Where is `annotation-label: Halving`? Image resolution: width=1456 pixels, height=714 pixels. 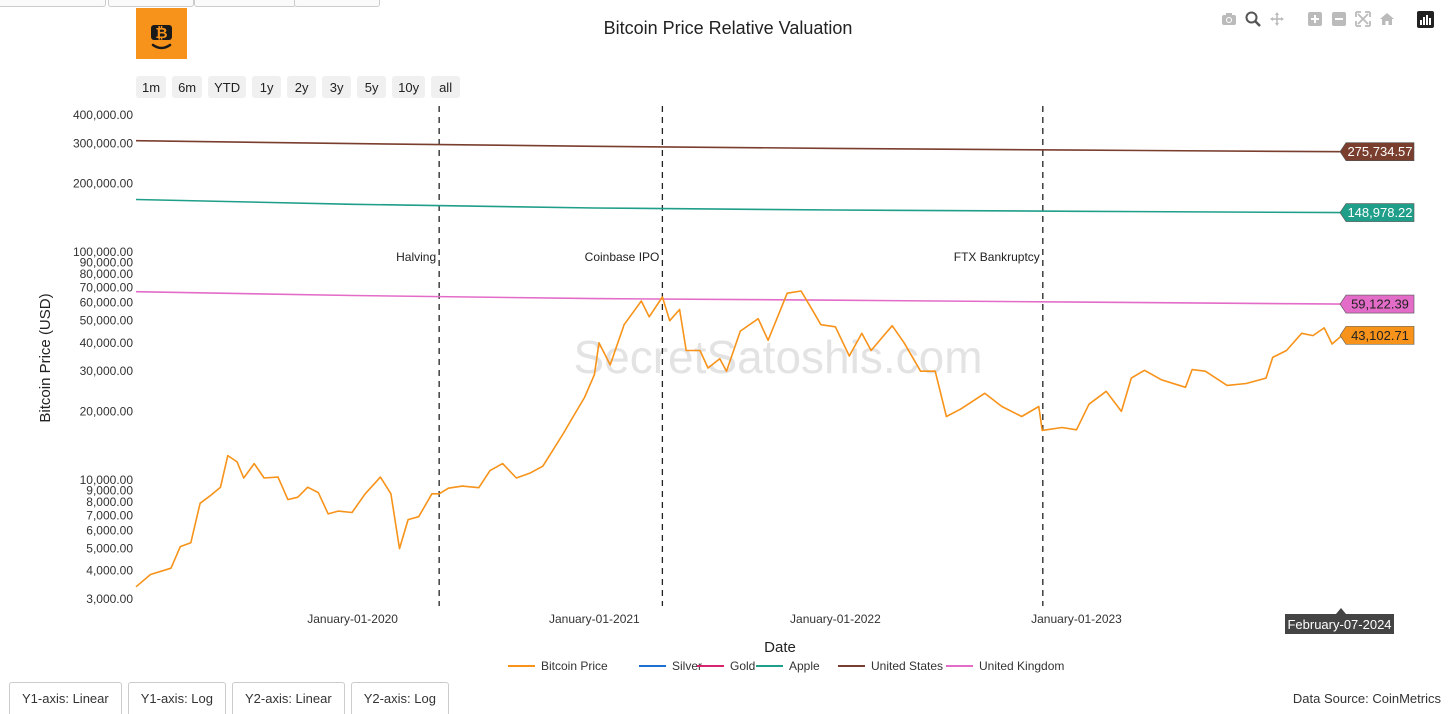
annotation-label: Halving is located at coordinates (416, 257).